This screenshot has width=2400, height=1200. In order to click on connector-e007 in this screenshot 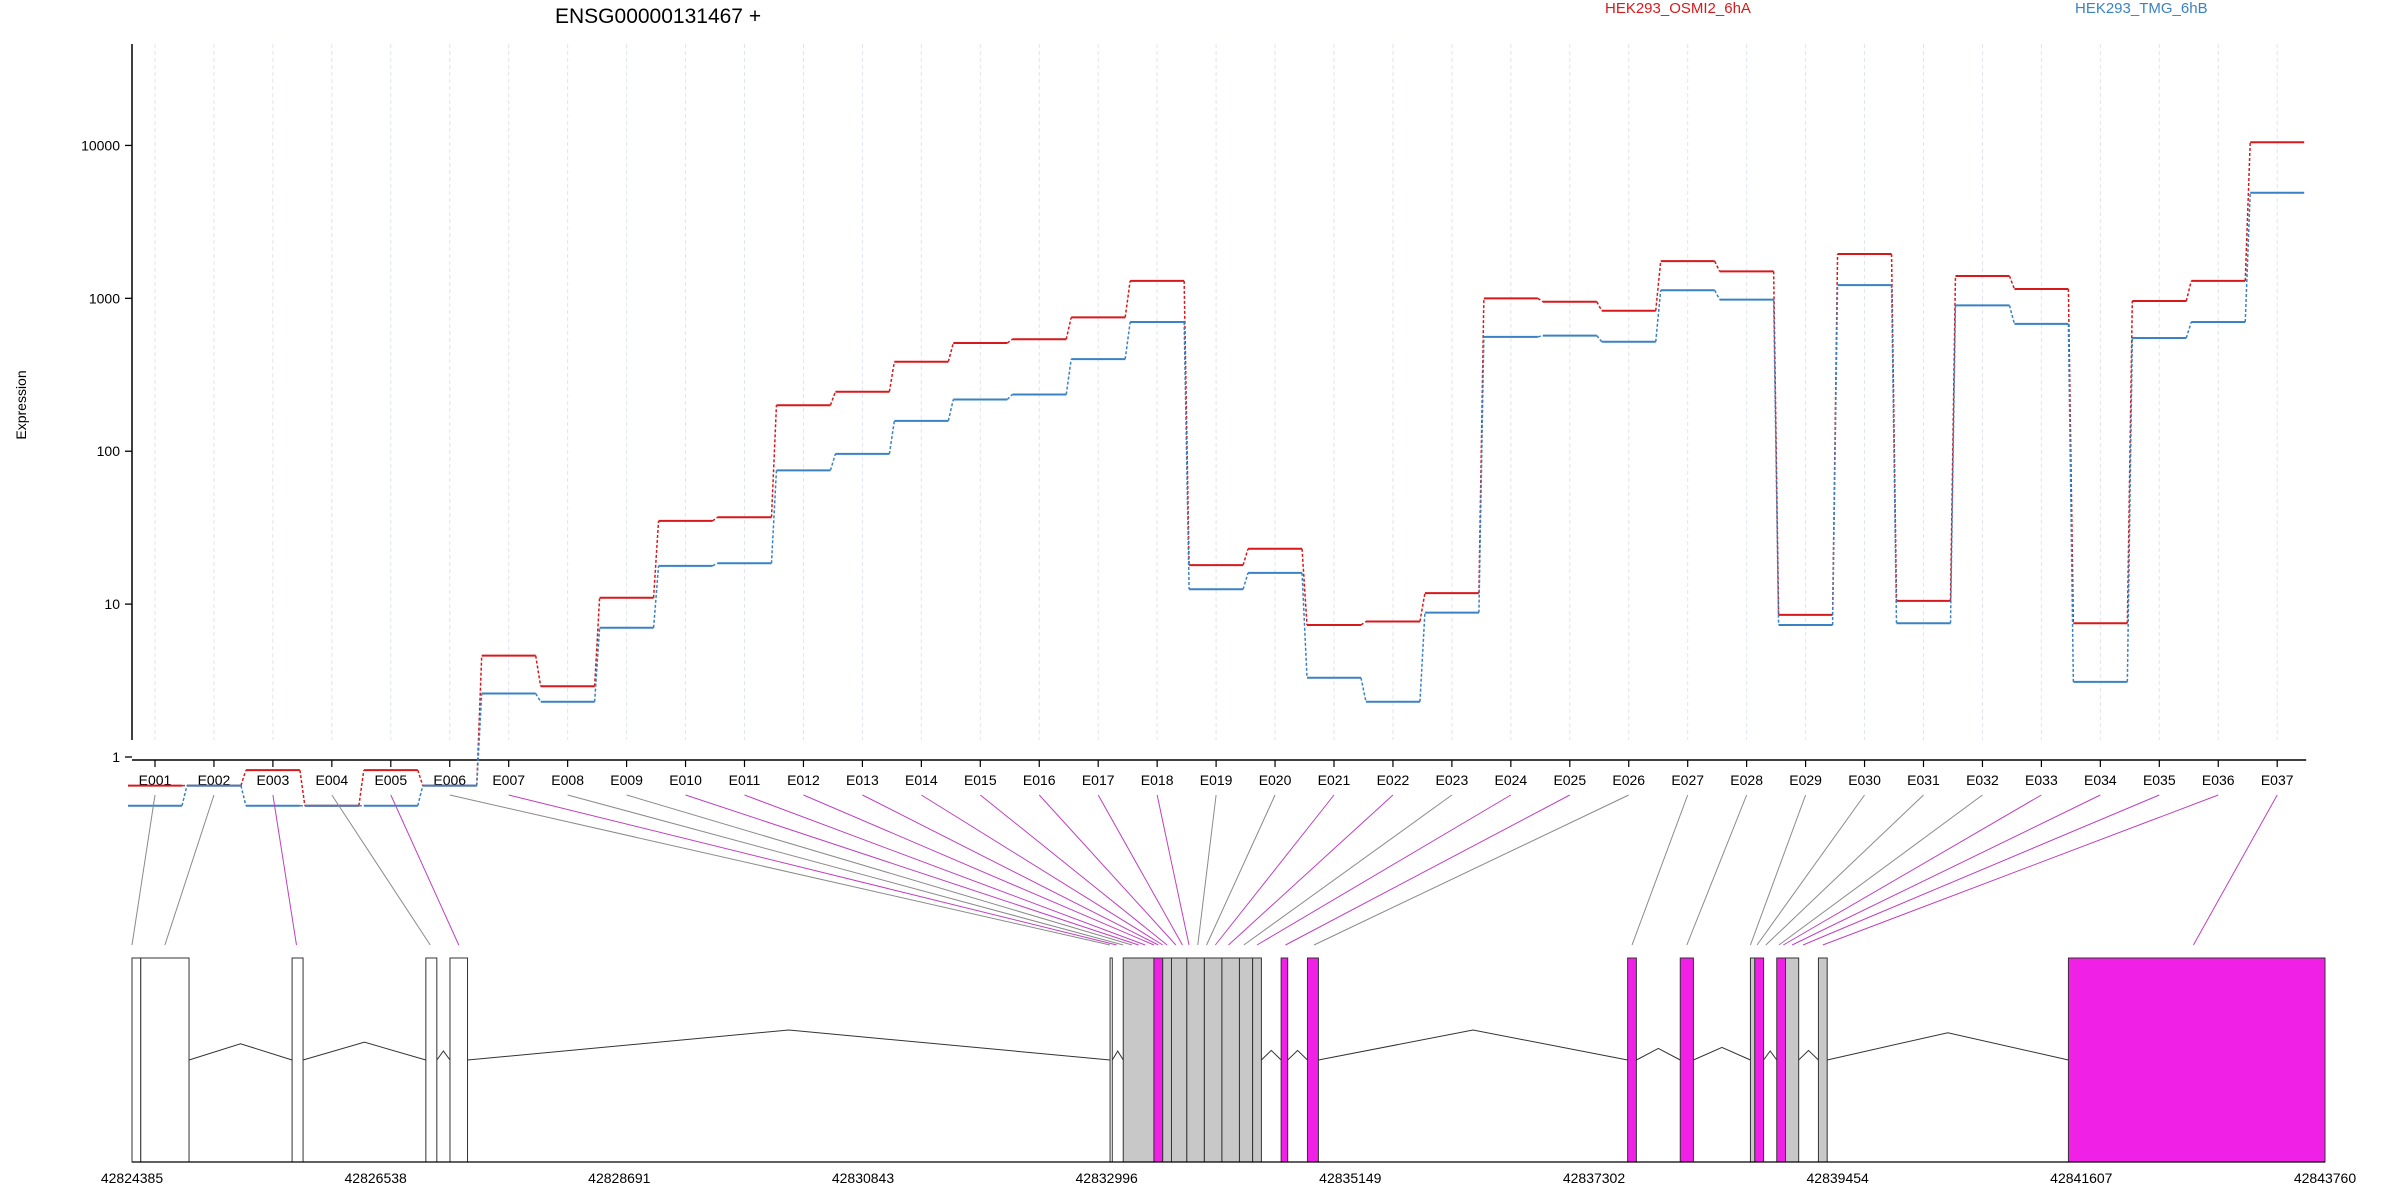, I will do `click(812, 870)`.